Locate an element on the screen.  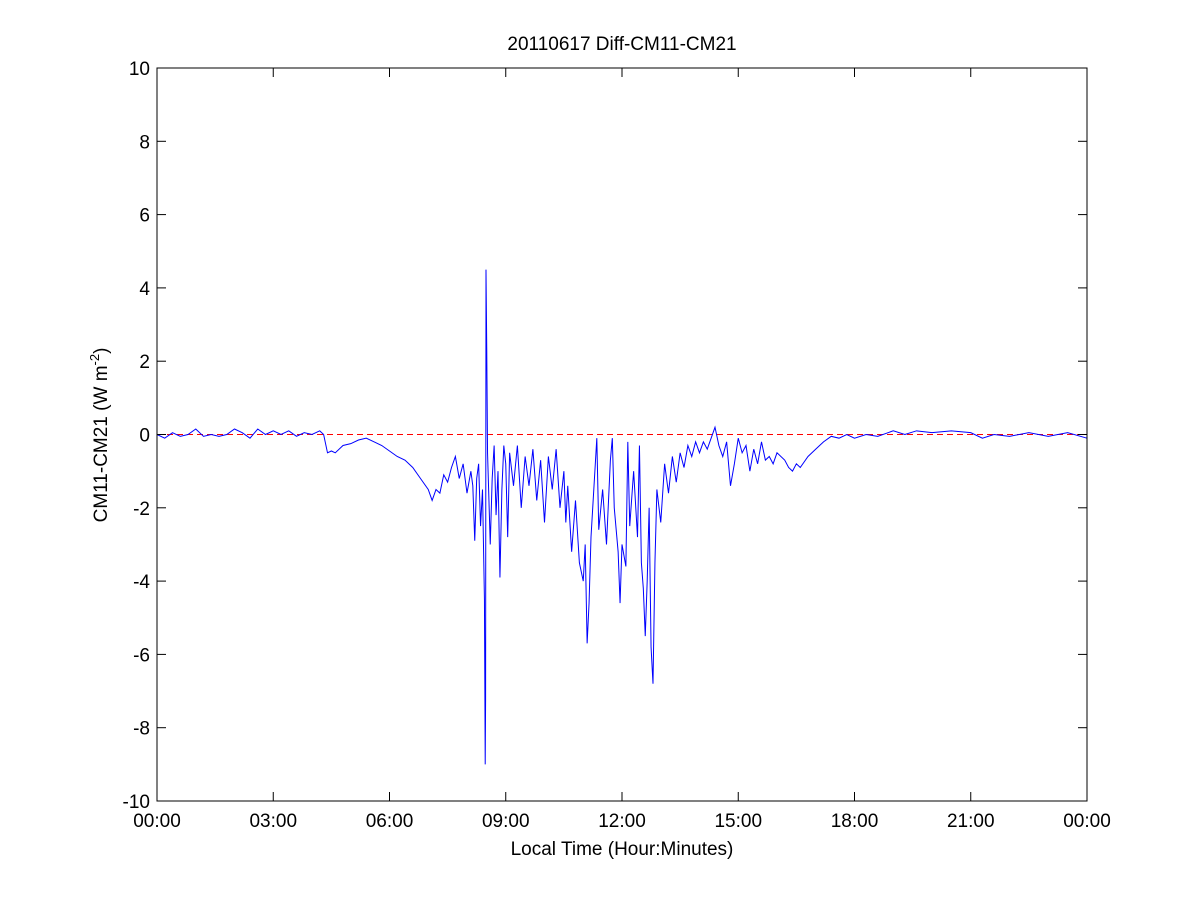
y-tick-label: 10 is located at coordinates (139, 69).